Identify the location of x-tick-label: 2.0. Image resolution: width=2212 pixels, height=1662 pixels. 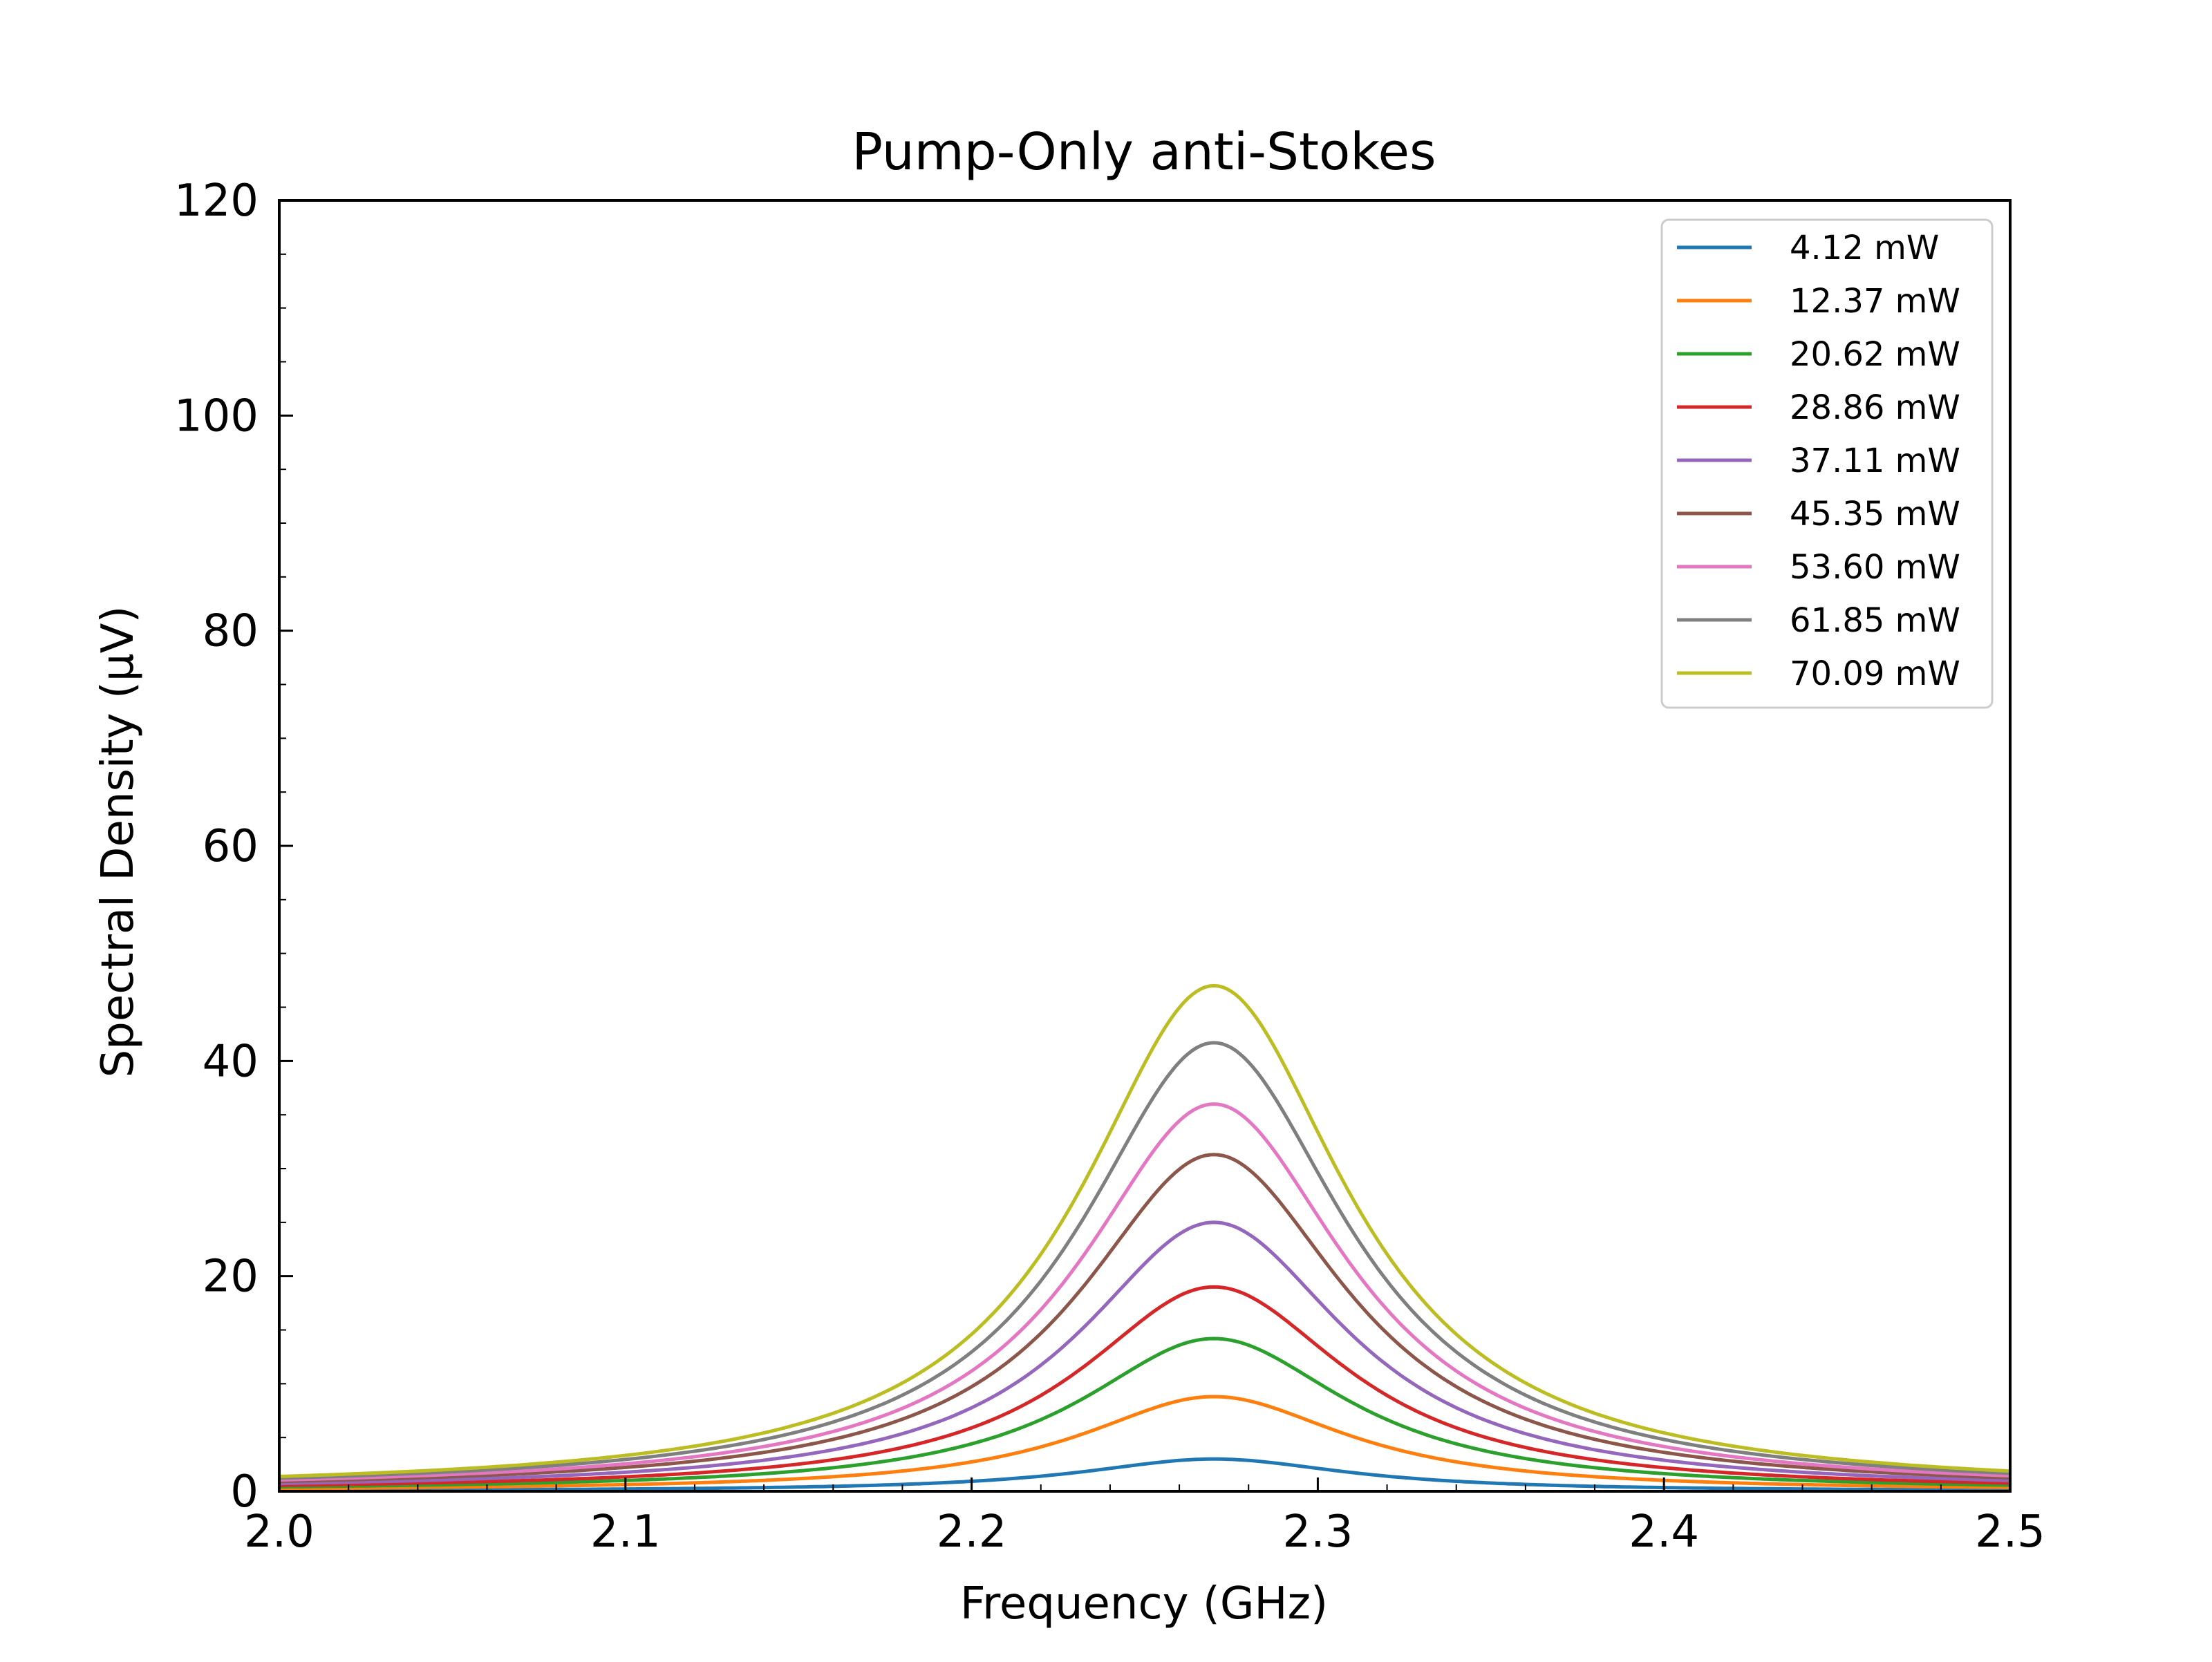
(279, 1532).